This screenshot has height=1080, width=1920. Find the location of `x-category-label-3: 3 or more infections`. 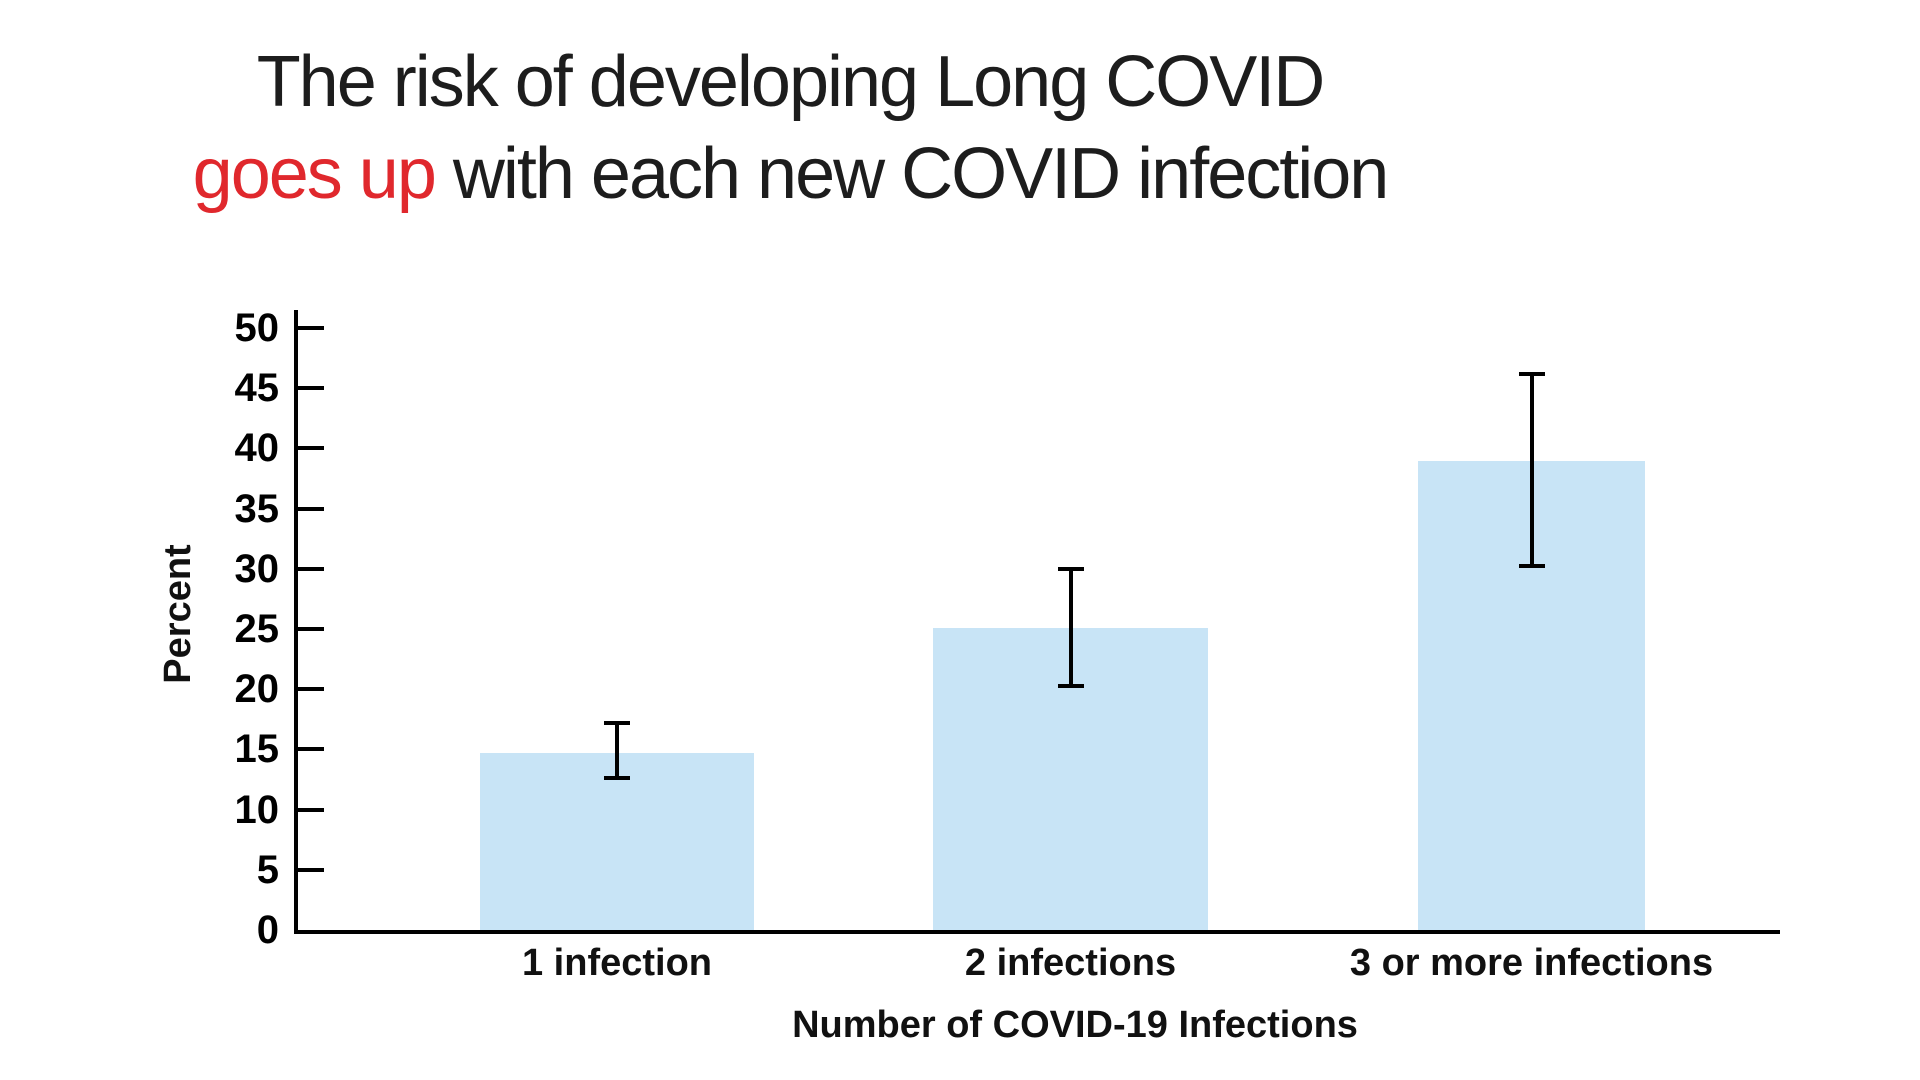

x-category-label-3: 3 or more infections is located at coordinates (1531, 963).